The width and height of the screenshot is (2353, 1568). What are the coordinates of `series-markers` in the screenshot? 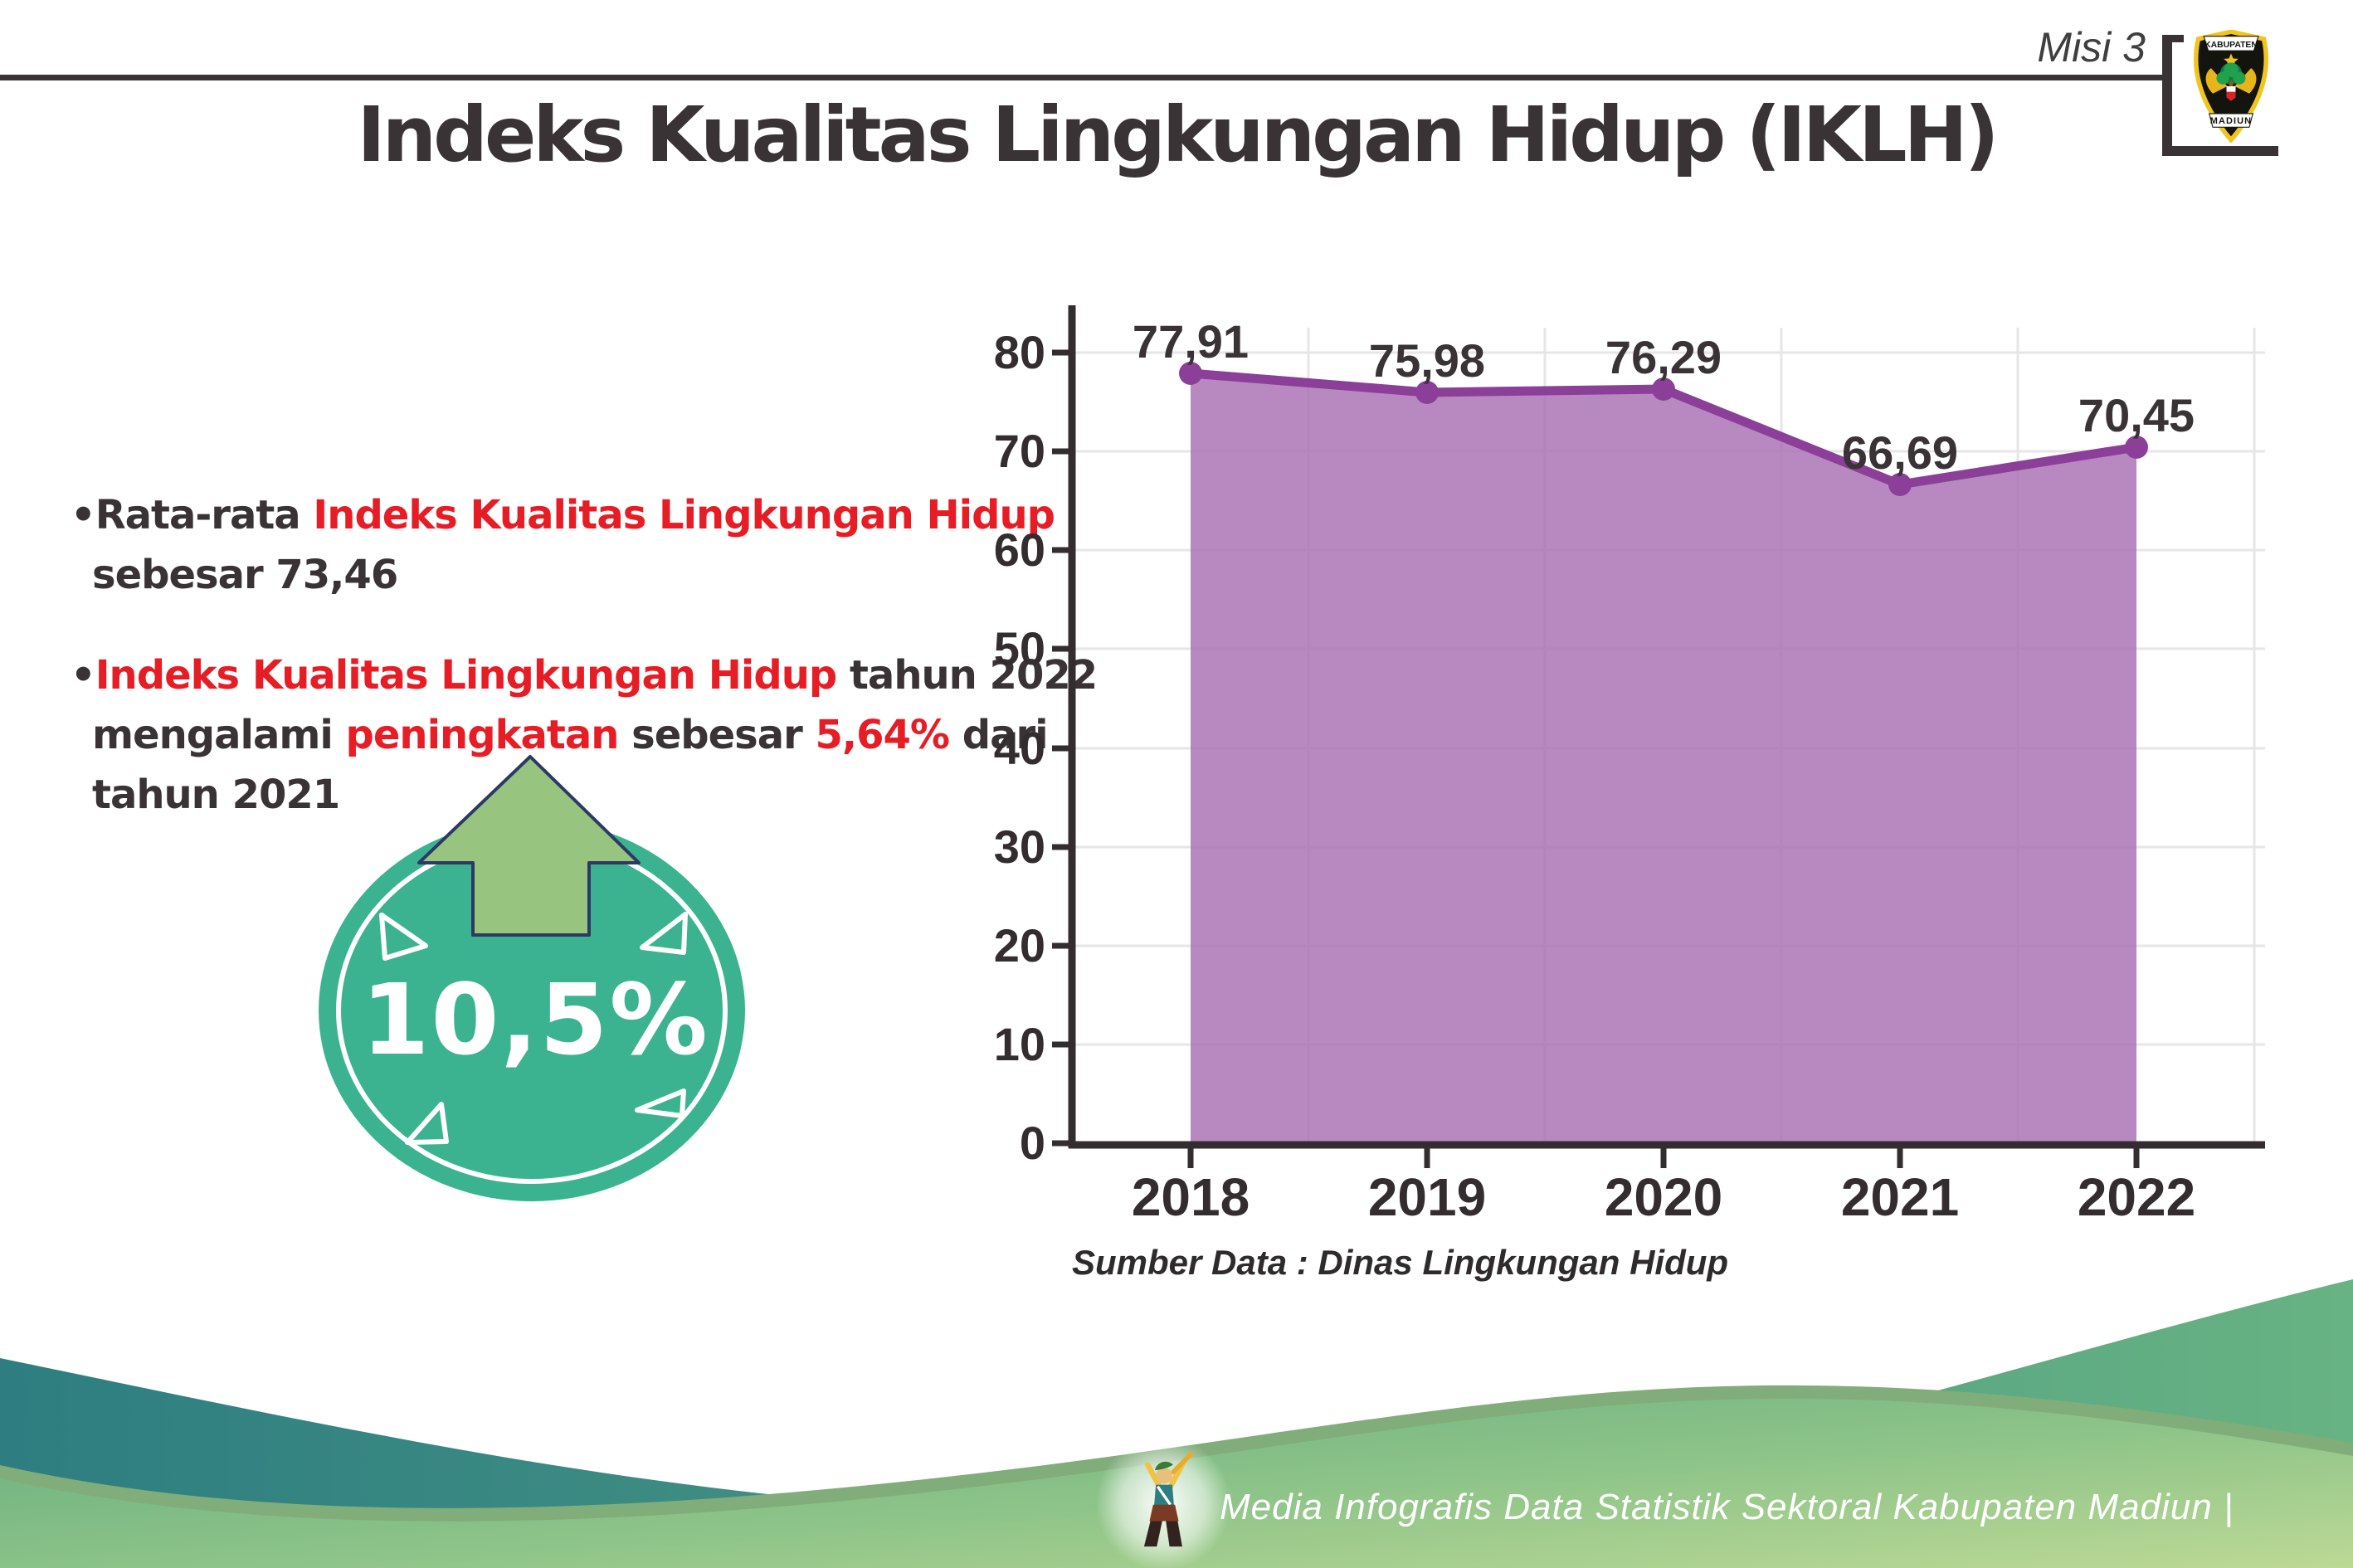 It's located at (1663, 429).